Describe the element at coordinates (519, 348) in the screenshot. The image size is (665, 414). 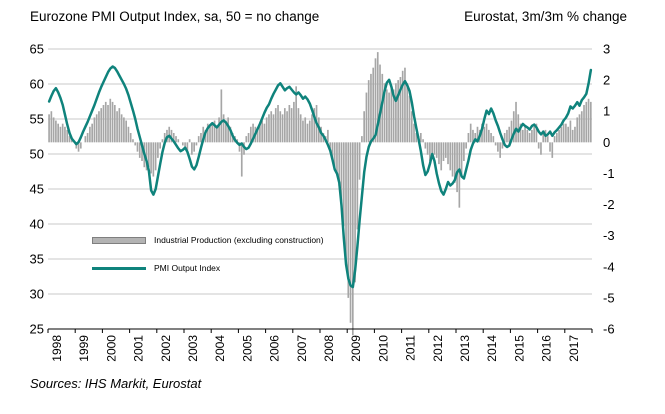
I see `svg-text: 2015` at that location.